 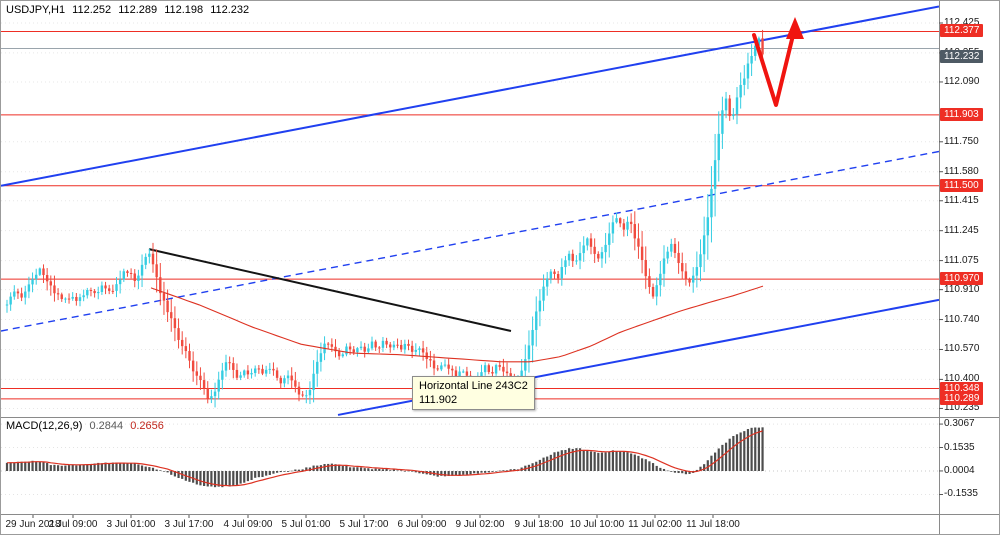 I want to click on price-tick-label: 110.400, so click(x=962, y=379).